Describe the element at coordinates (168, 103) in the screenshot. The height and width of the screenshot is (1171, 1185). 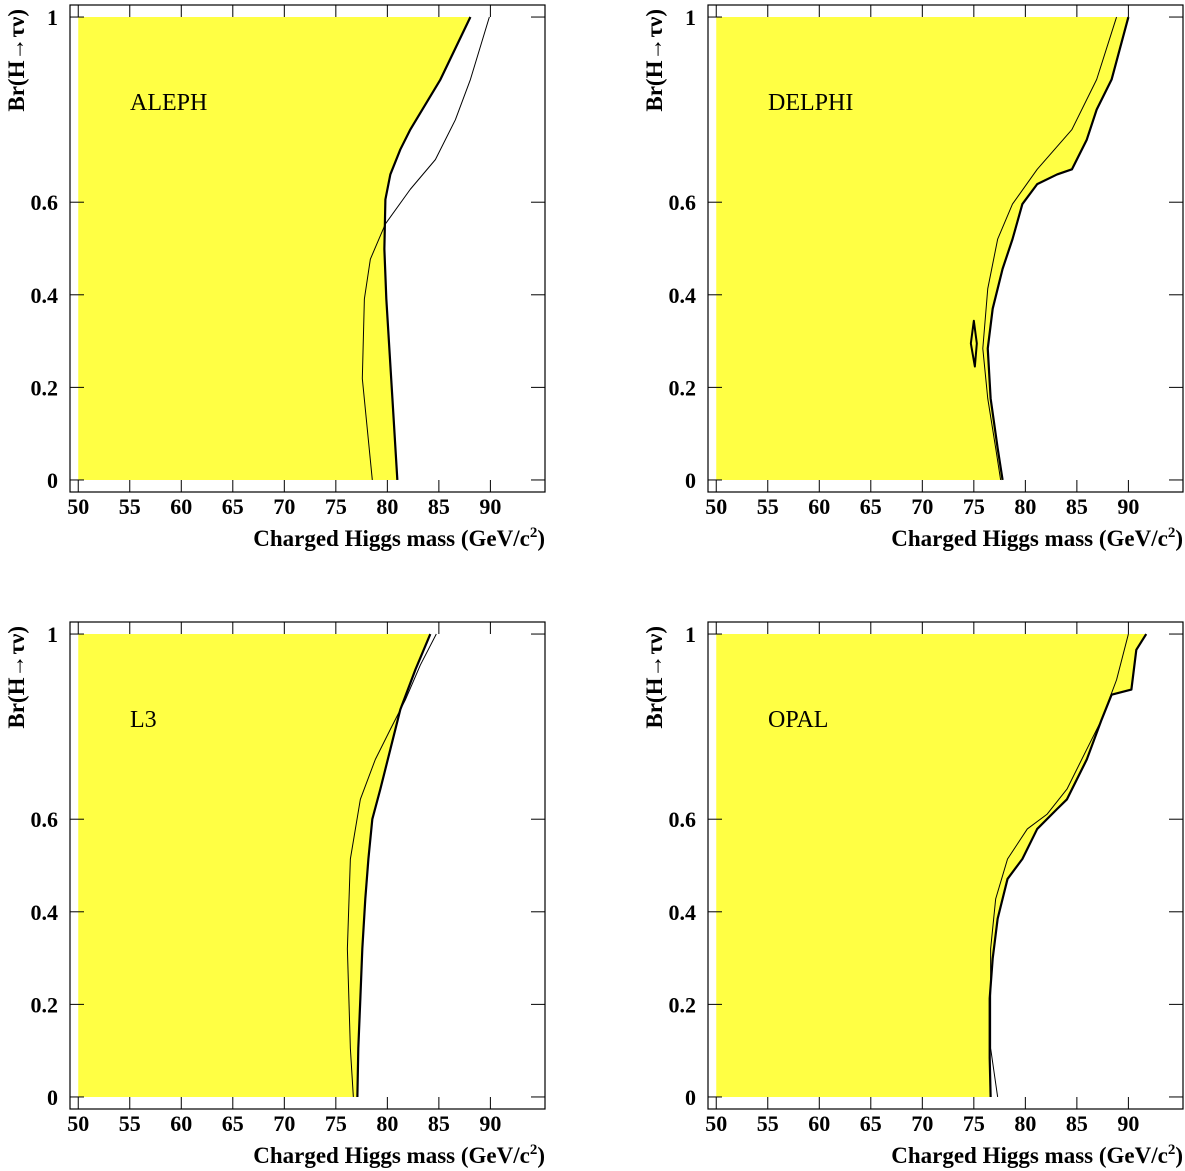
I see `panel-label: ALEPH` at that location.